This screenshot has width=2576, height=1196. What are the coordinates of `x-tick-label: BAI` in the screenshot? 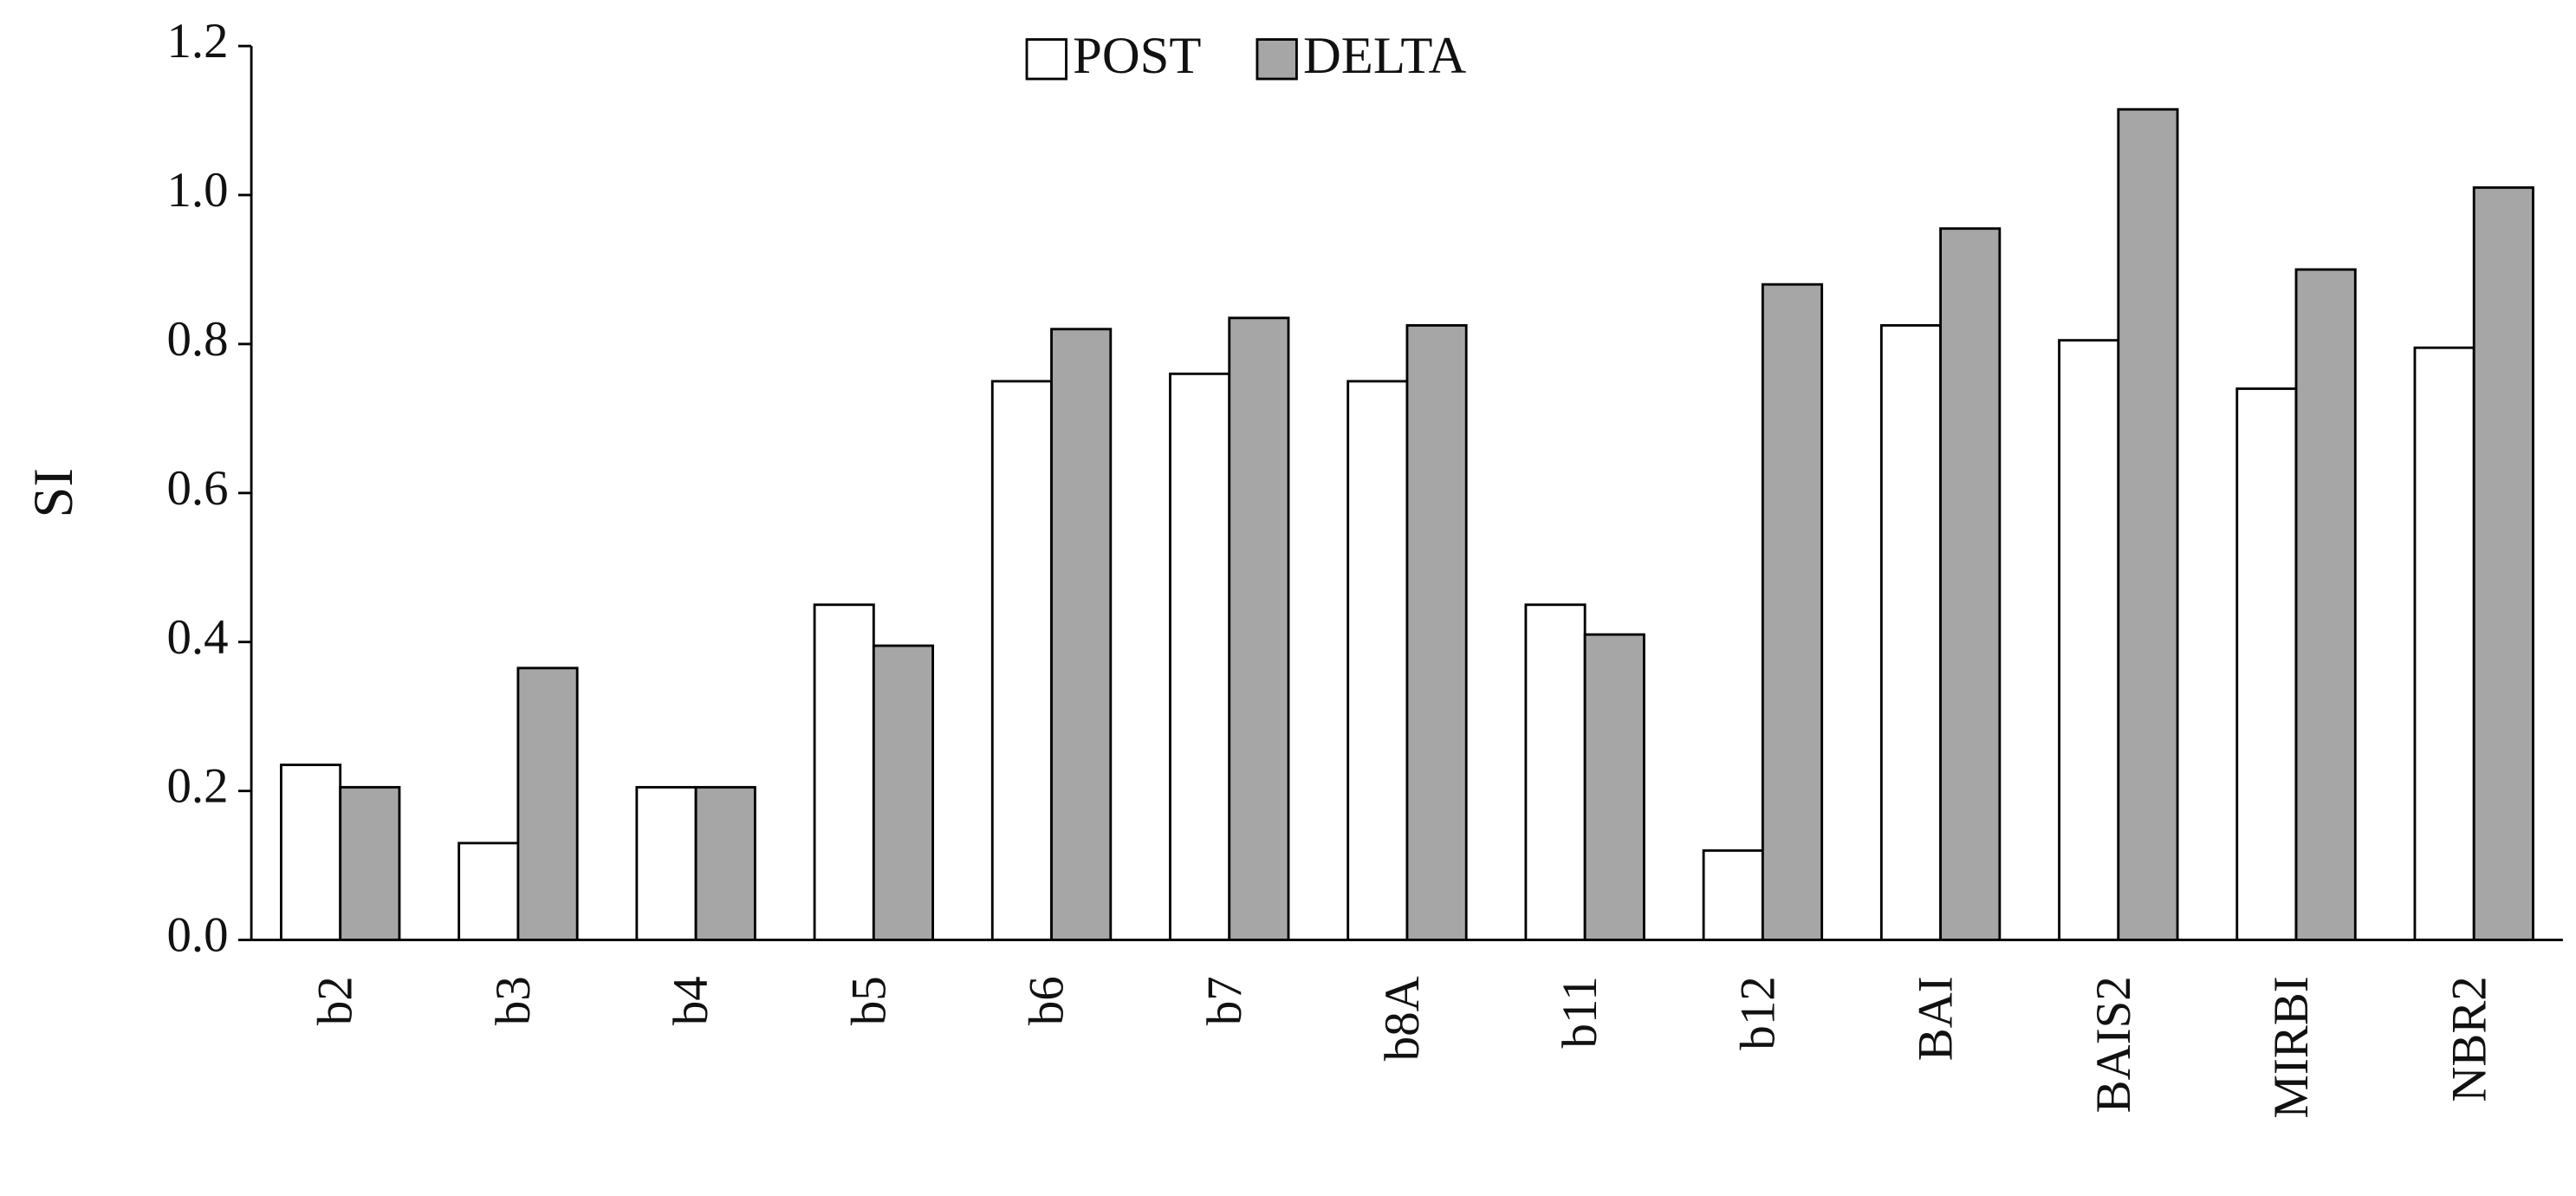 It's located at (1936, 1018).